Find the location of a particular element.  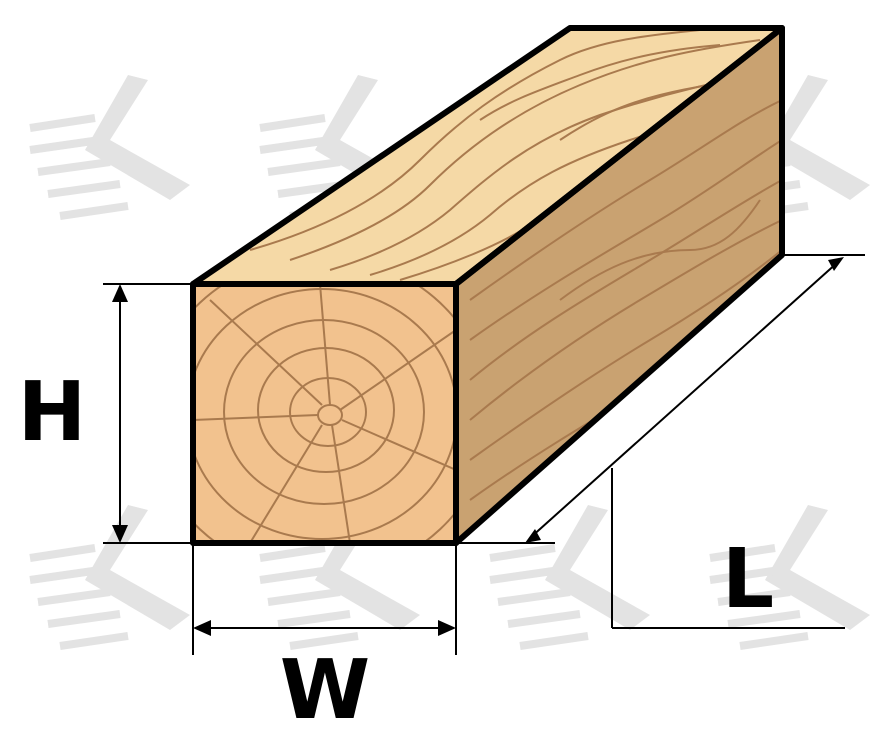

end-grain-rings is located at coordinates (324, 413).